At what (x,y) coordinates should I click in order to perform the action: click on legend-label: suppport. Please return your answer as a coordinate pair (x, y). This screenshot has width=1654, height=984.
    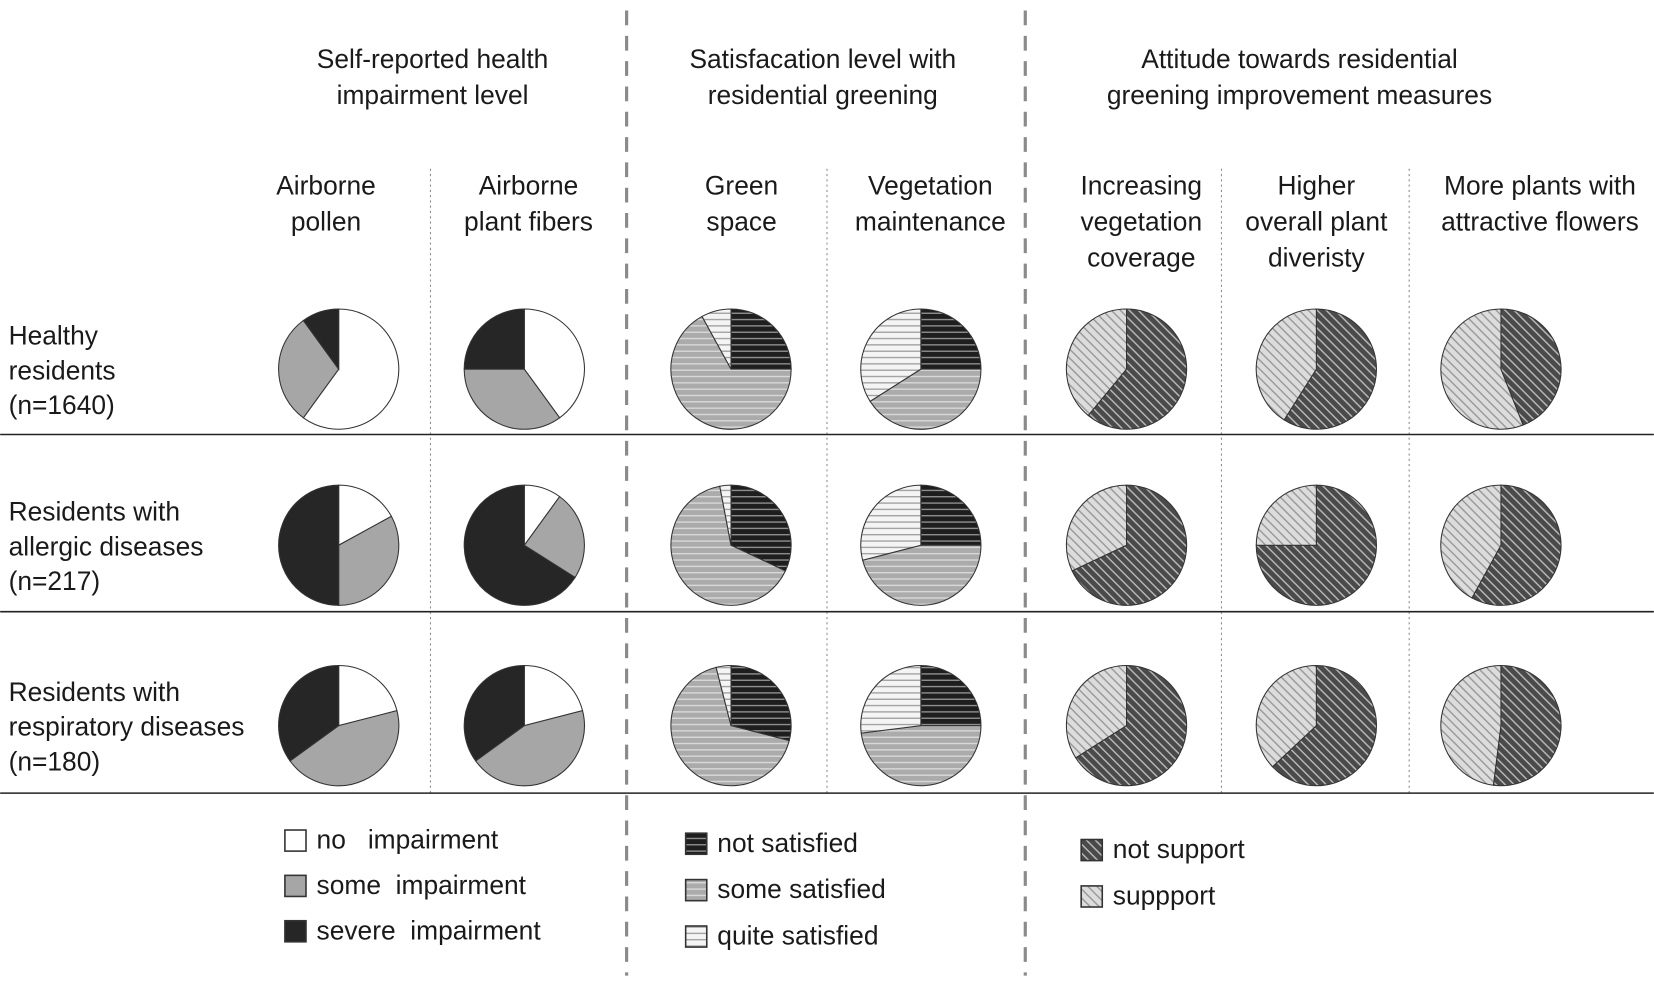
    Looking at the image, I should click on (1164, 895).